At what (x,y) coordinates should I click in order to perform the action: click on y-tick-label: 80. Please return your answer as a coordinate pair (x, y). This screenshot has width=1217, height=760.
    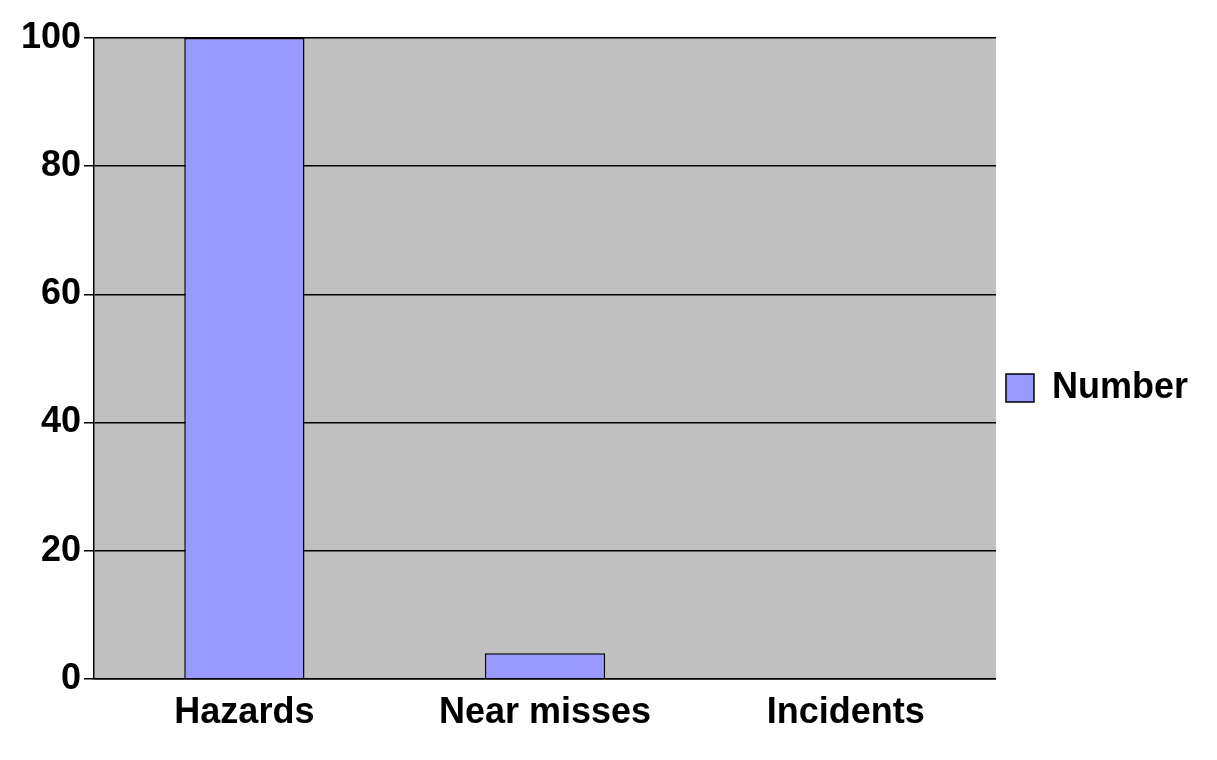
    Looking at the image, I should click on (61, 164).